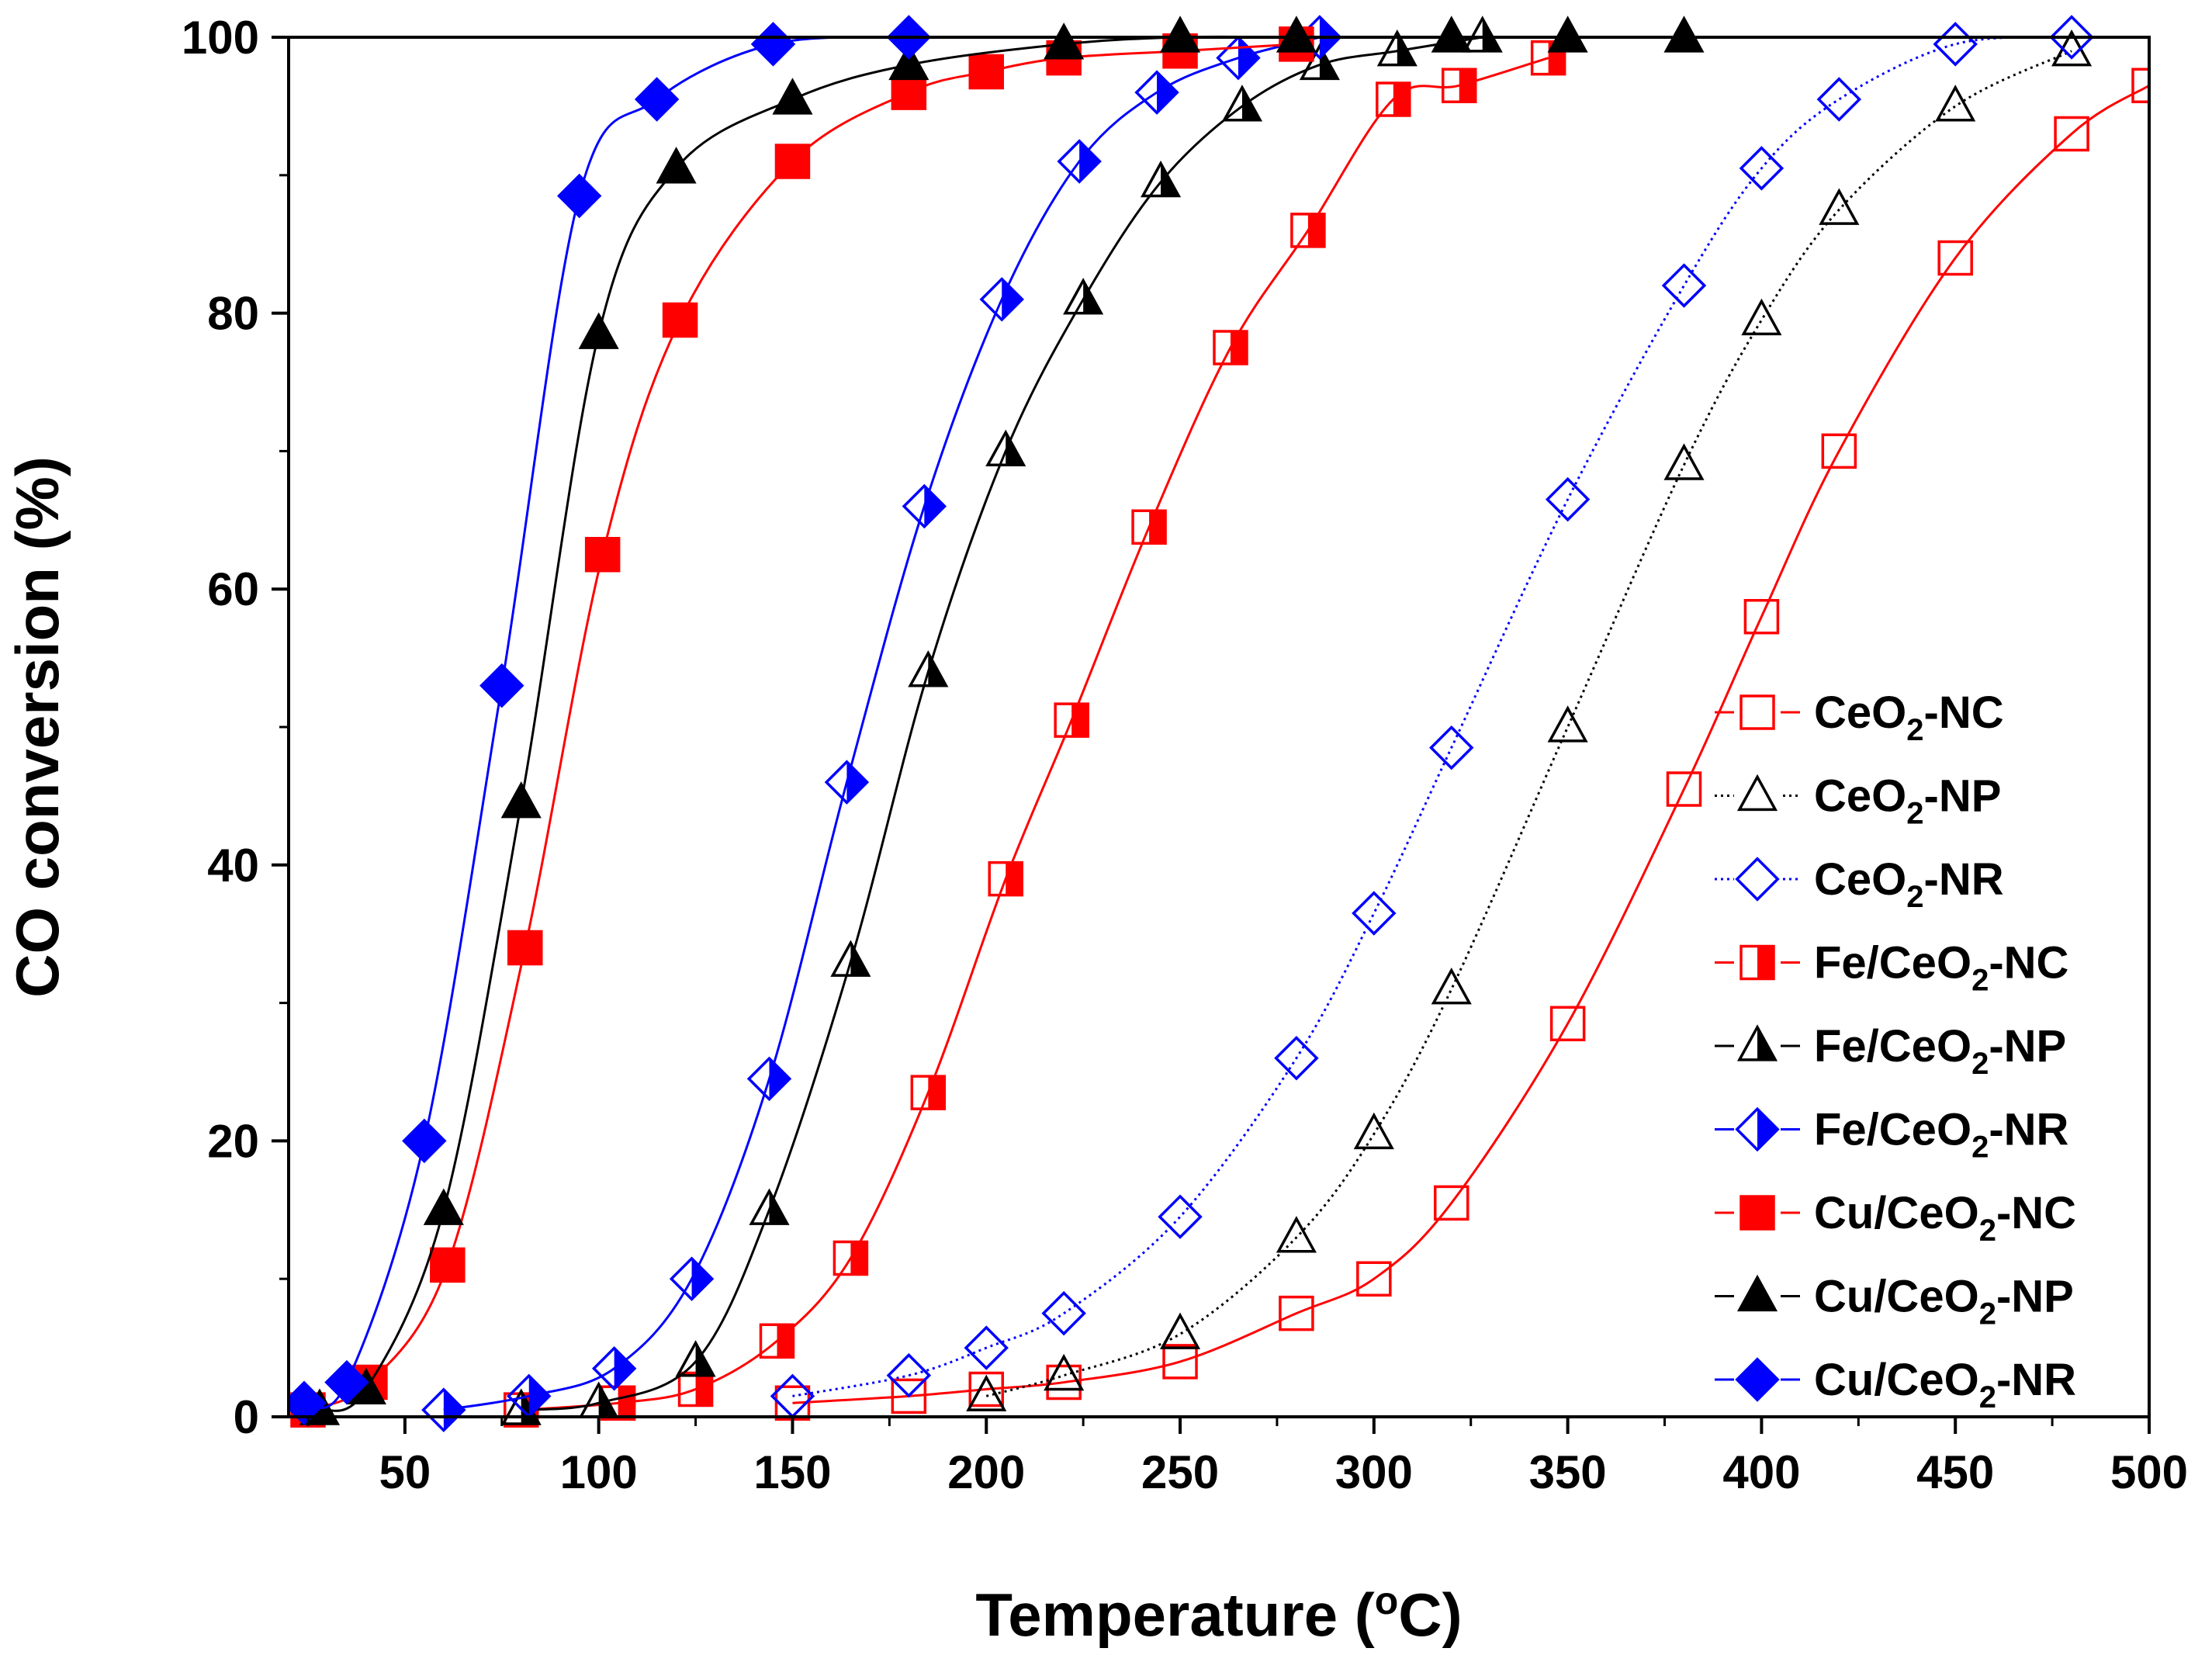  What do you see at coordinates (233, 589) in the screenshot?
I see `y-tick-label: 60` at bounding box center [233, 589].